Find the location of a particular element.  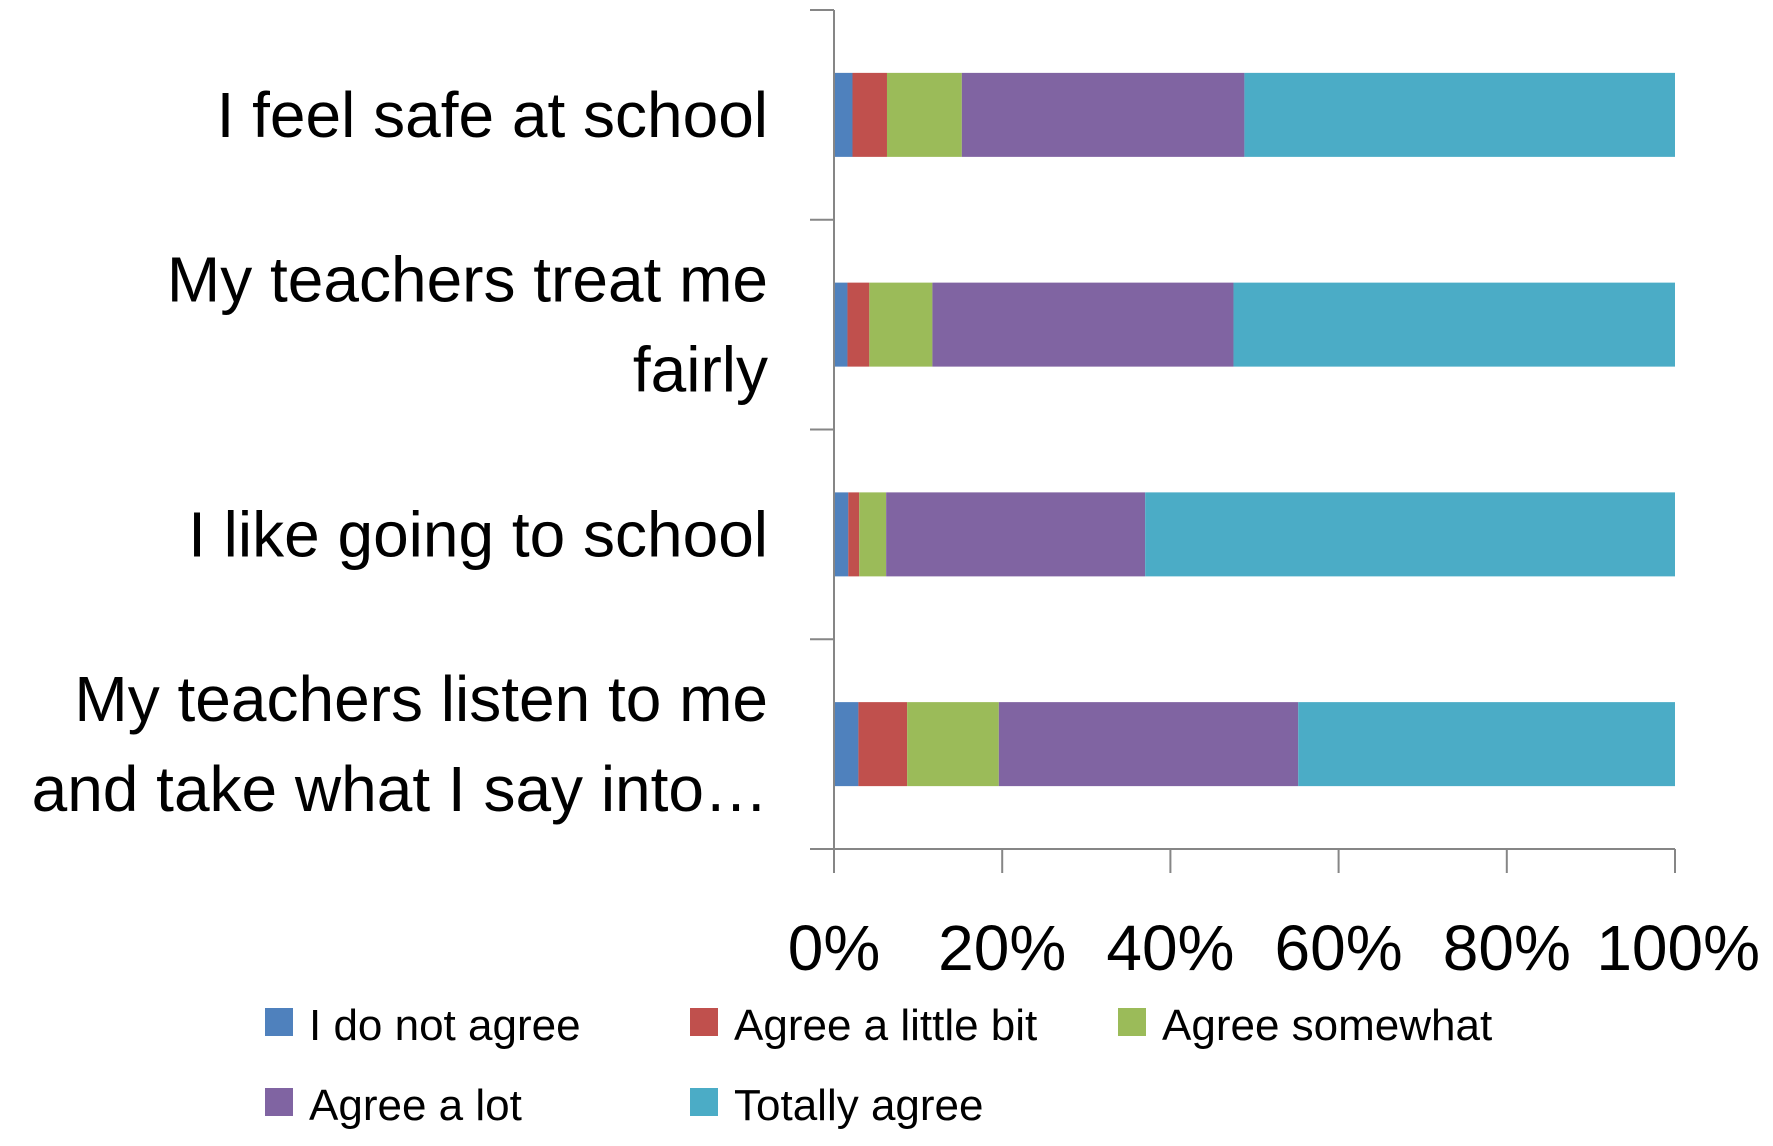

category-label: I feel safe at school is located at coordinates (492, 115).